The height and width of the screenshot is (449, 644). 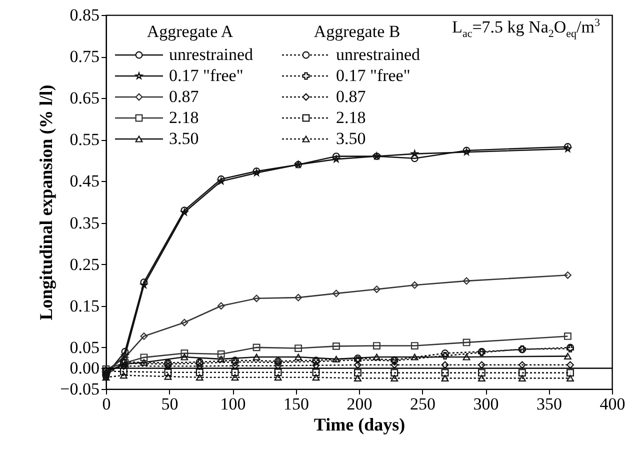 I want to click on y-tick-label: 0.15, so click(x=85, y=306).